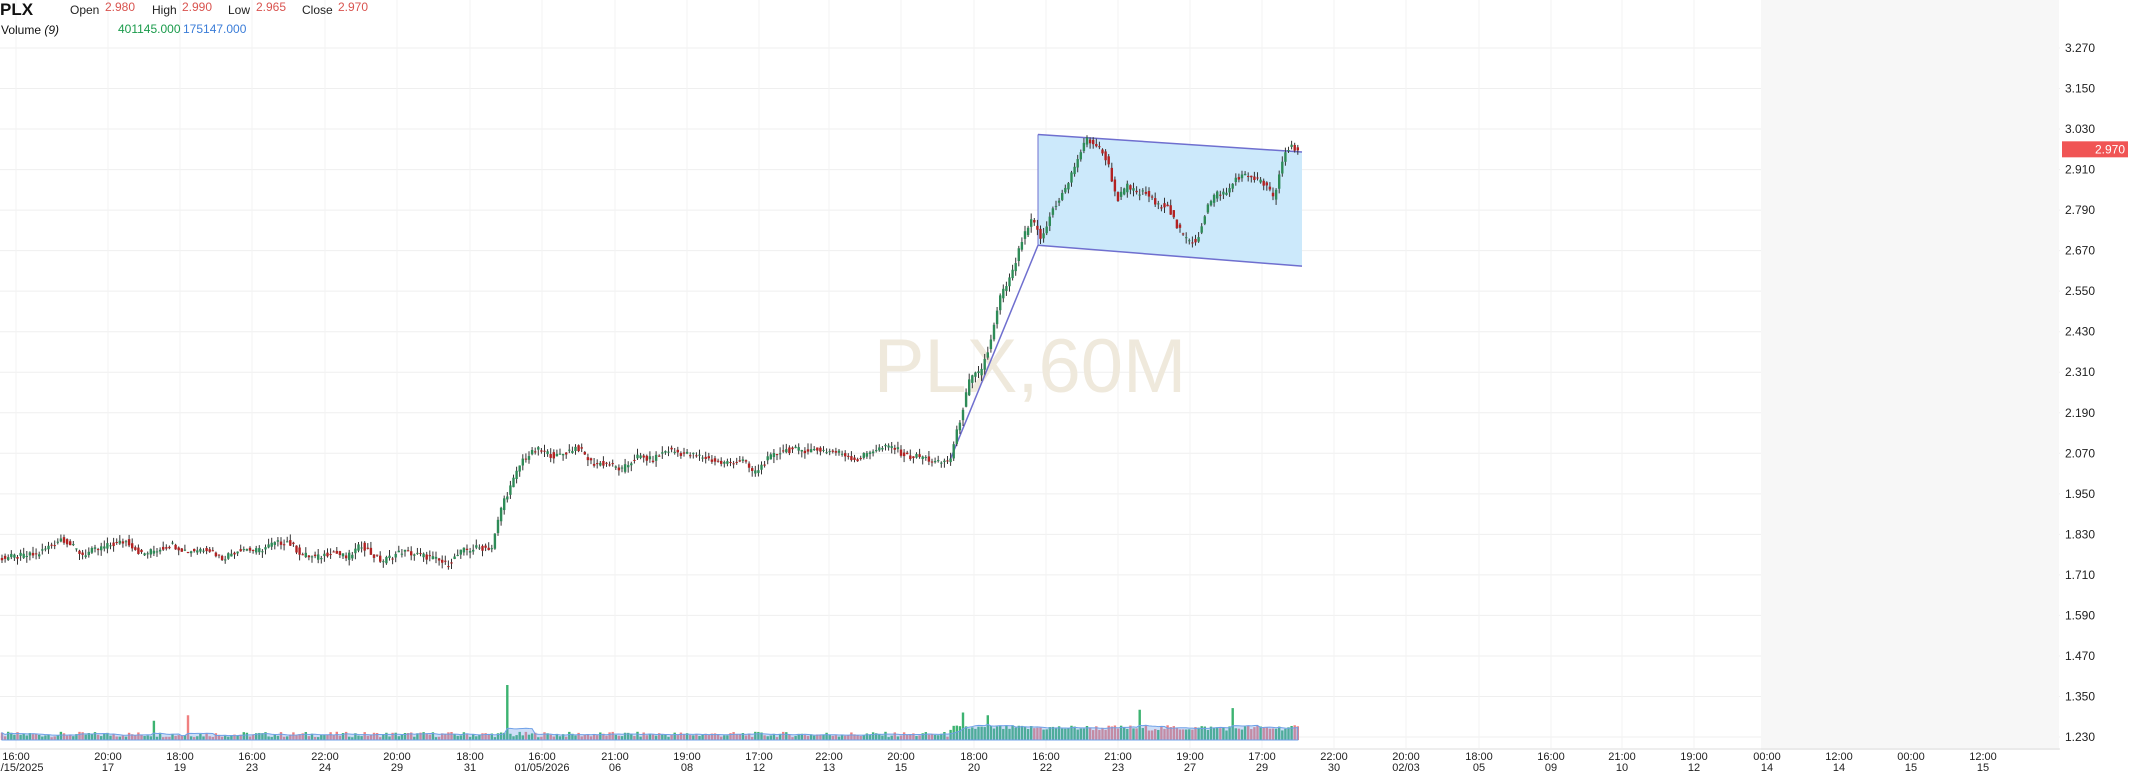 Image resolution: width=2129 pixels, height=775 pixels. I want to click on channel-upper-line, so click(1170, 143).